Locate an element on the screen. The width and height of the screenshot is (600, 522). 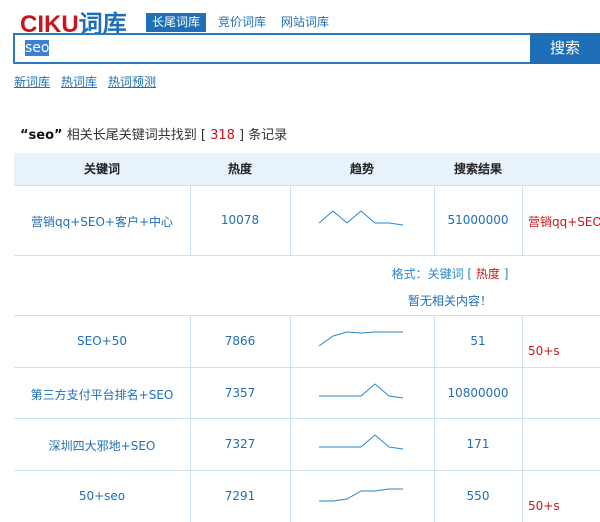
col-trend: 趋势 is located at coordinates (361, 169).